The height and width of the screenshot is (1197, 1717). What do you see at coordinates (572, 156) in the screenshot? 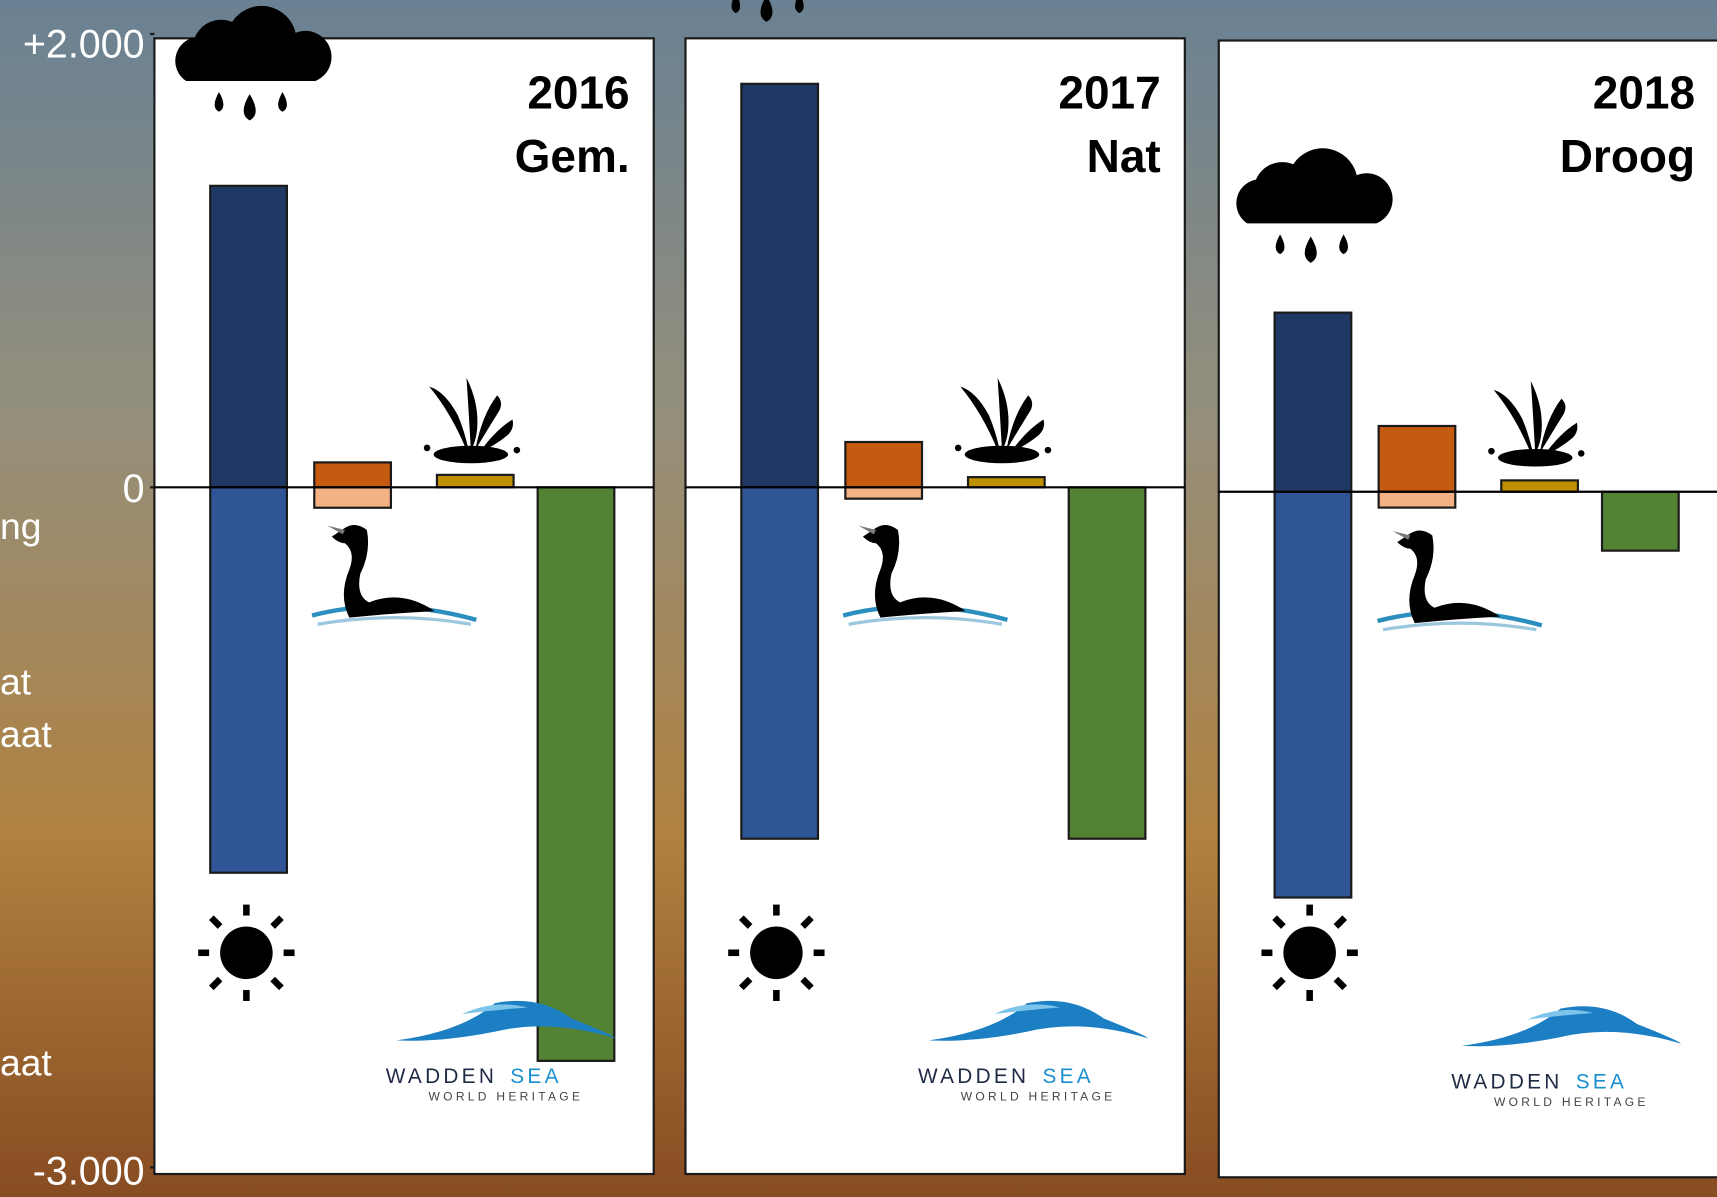
I see `panel-subtitle: Gem.` at bounding box center [572, 156].